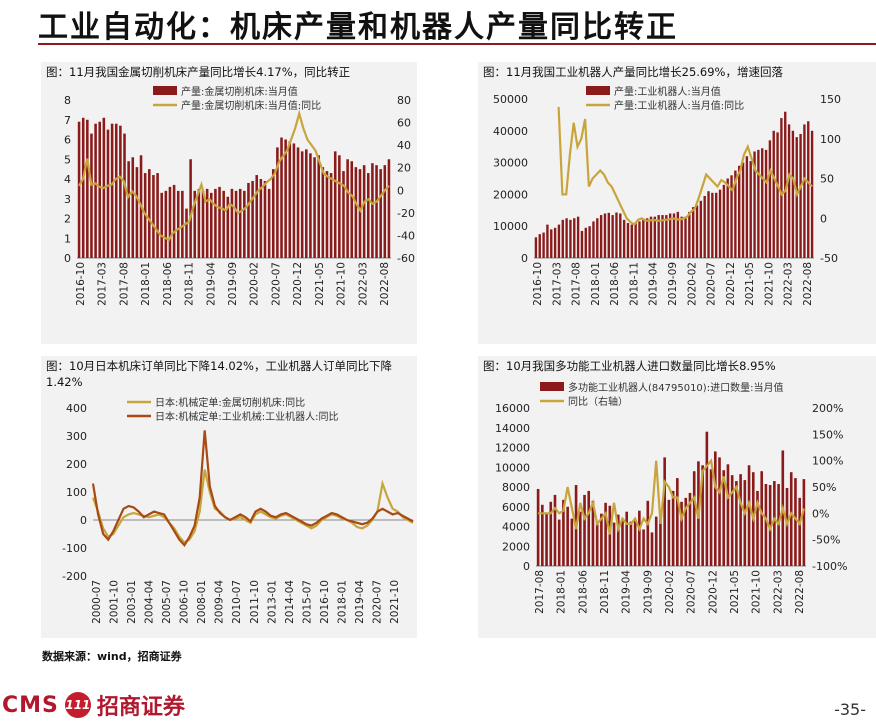  I want to click on y-right-tick-label: 100, so click(830, 139).